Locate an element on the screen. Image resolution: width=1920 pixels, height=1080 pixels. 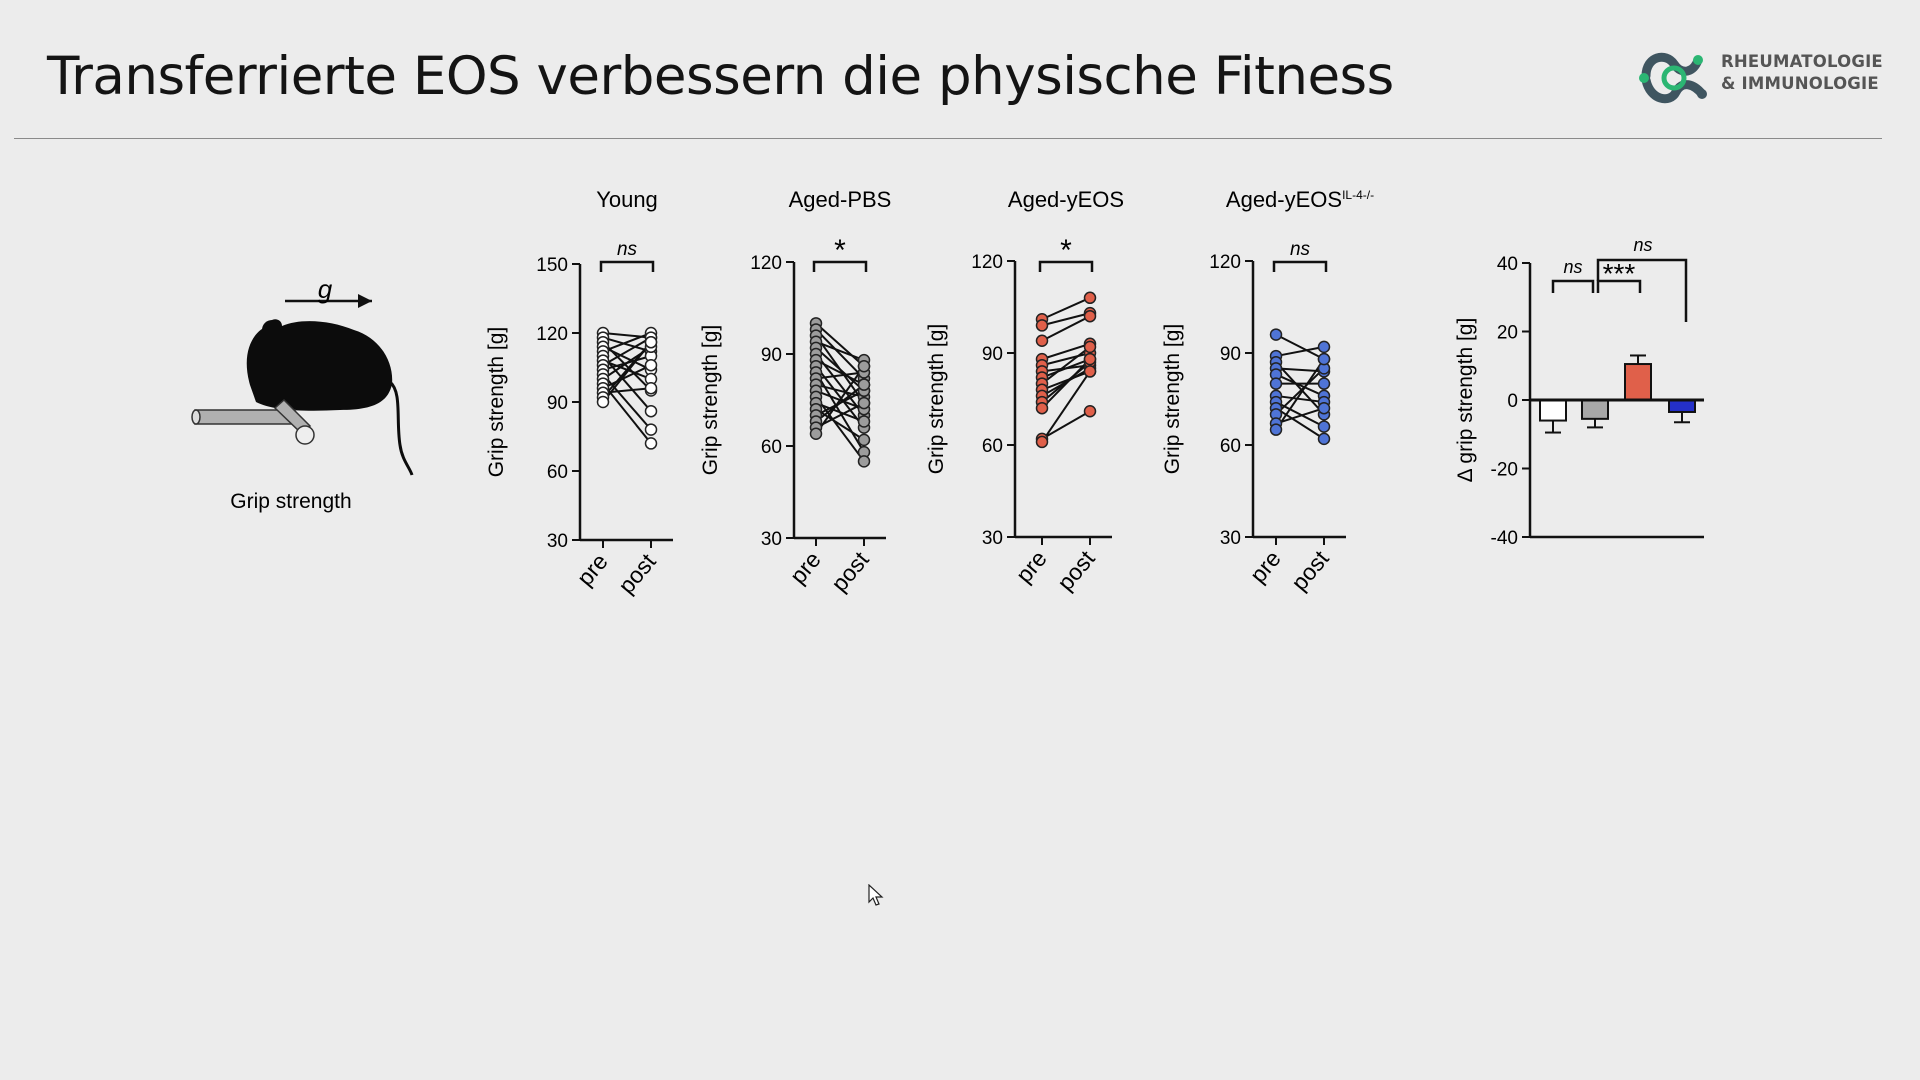
institution-logo: RHEUMATOLOGIE & IMMUNOLOGIE is located at coordinates (1762, 77).